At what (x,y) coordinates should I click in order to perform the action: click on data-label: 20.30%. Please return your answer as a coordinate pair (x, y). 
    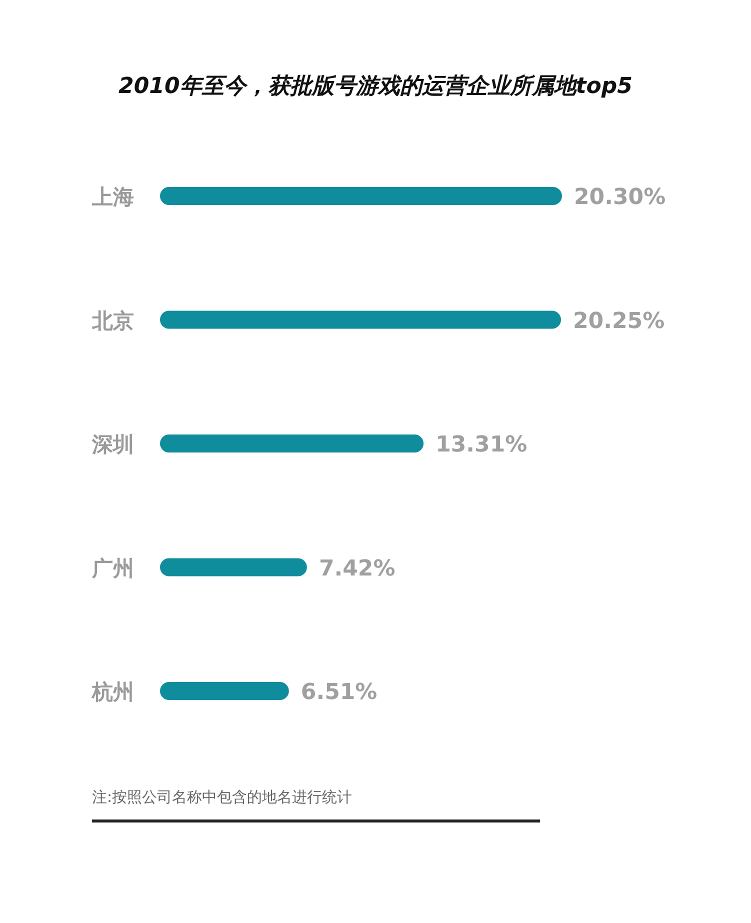
    Looking at the image, I should click on (620, 197).